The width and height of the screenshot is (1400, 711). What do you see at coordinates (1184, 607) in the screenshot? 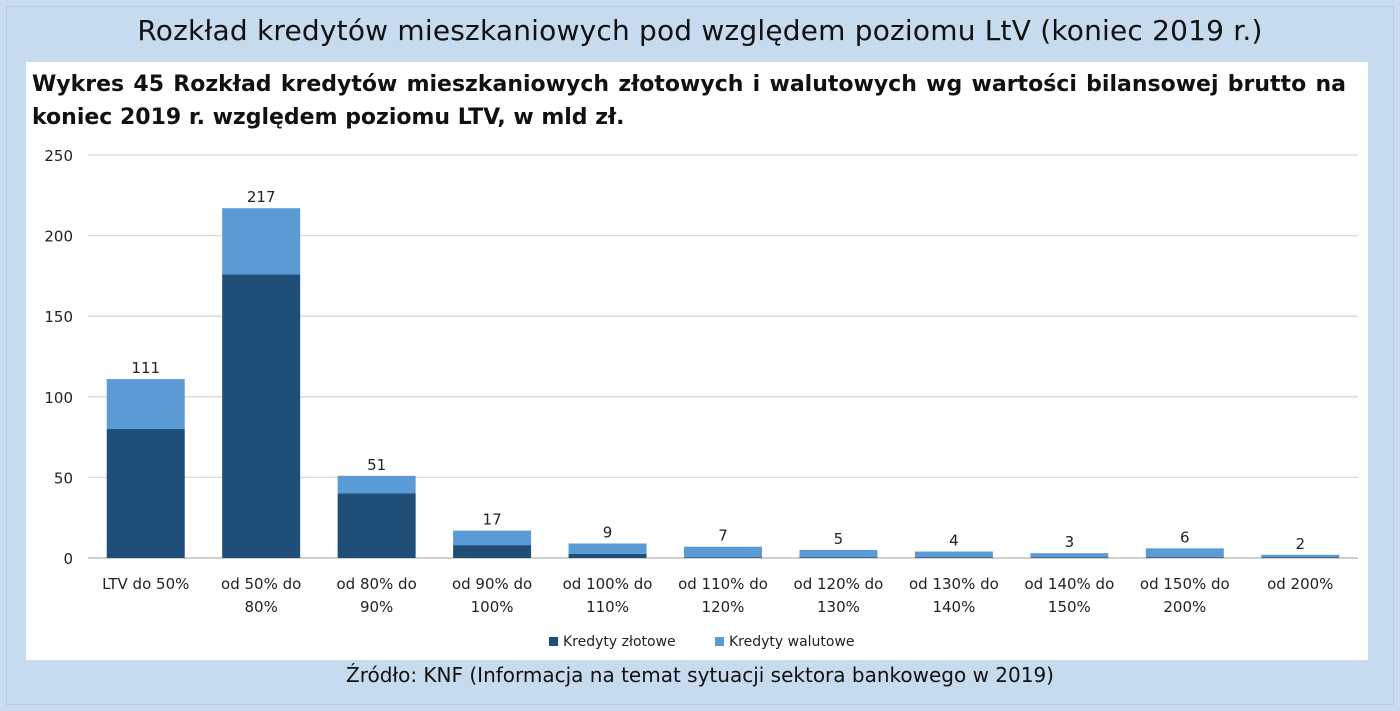
I see `x-tick-label: 200%` at bounding box center [1184, 607].